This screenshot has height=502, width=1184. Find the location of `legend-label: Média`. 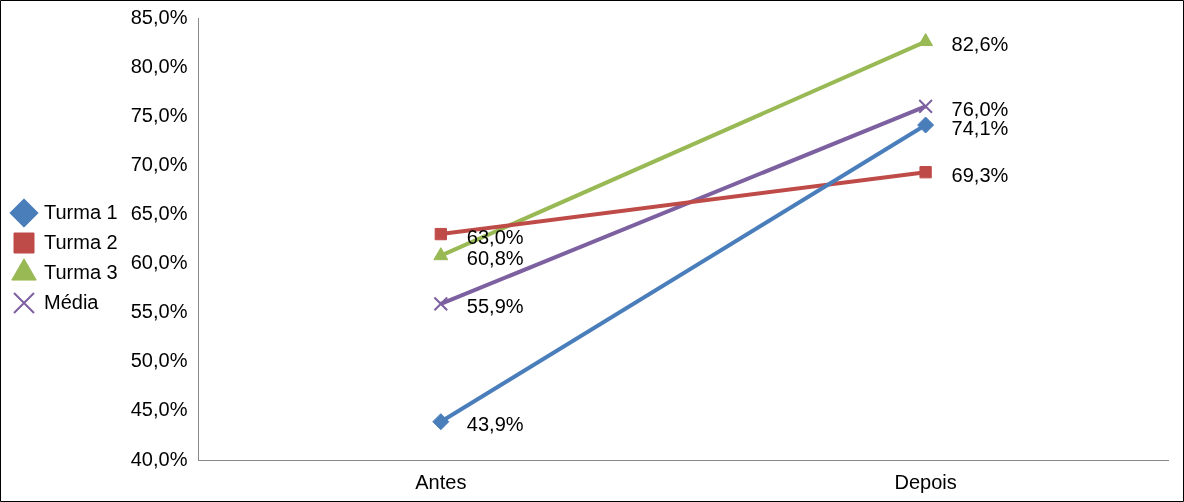

legend-label: Média is located at coordinates (72, 301).